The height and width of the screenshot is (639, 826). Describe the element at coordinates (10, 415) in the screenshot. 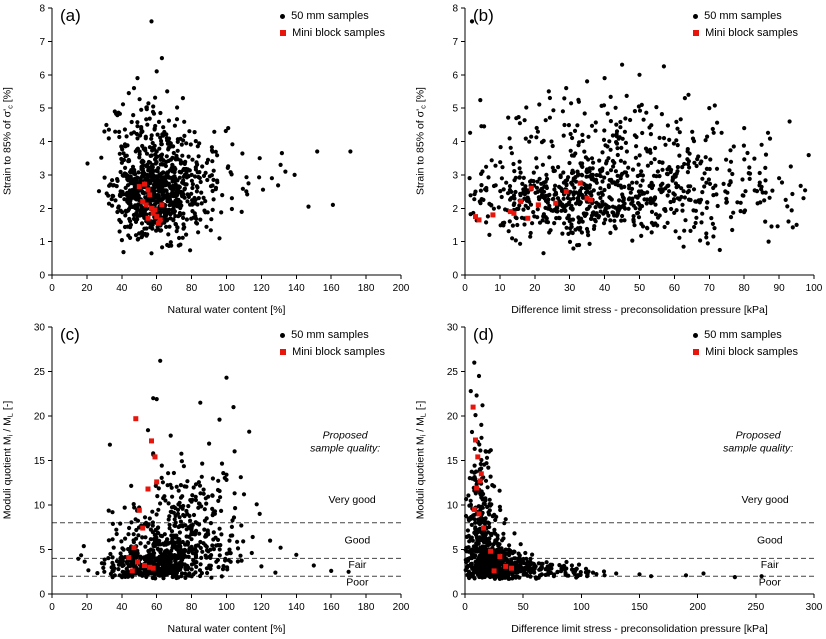

I see `ylabel-subscript: L` at that location.